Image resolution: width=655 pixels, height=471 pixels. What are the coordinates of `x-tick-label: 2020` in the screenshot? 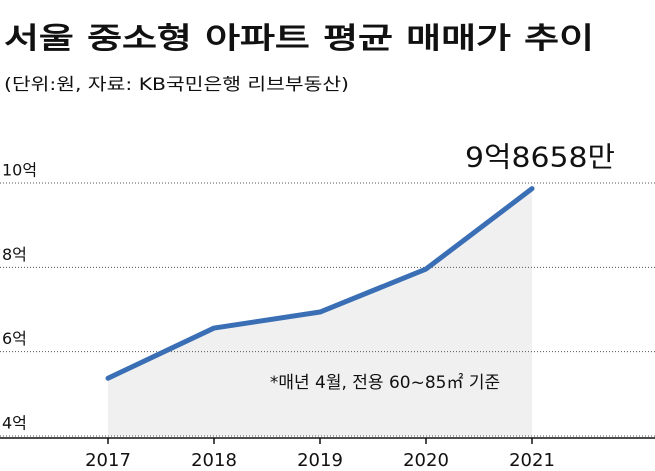 It's located at (426, 460).